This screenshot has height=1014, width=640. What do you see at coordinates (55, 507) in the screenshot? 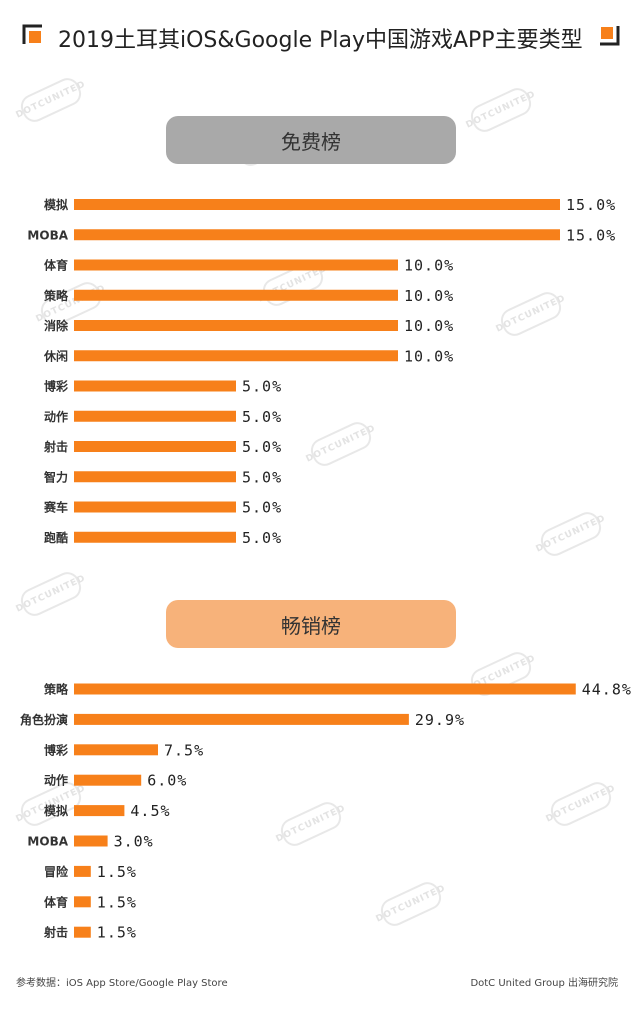
I see `free-category-label: 赛车` at bounding box center [55, 507].